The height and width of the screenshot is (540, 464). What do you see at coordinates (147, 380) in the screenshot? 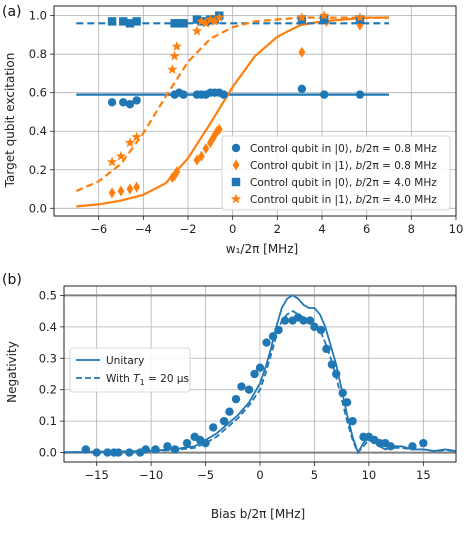
I see `legend-label: With T1 = 20 μs` at bounding box center [147, 380].